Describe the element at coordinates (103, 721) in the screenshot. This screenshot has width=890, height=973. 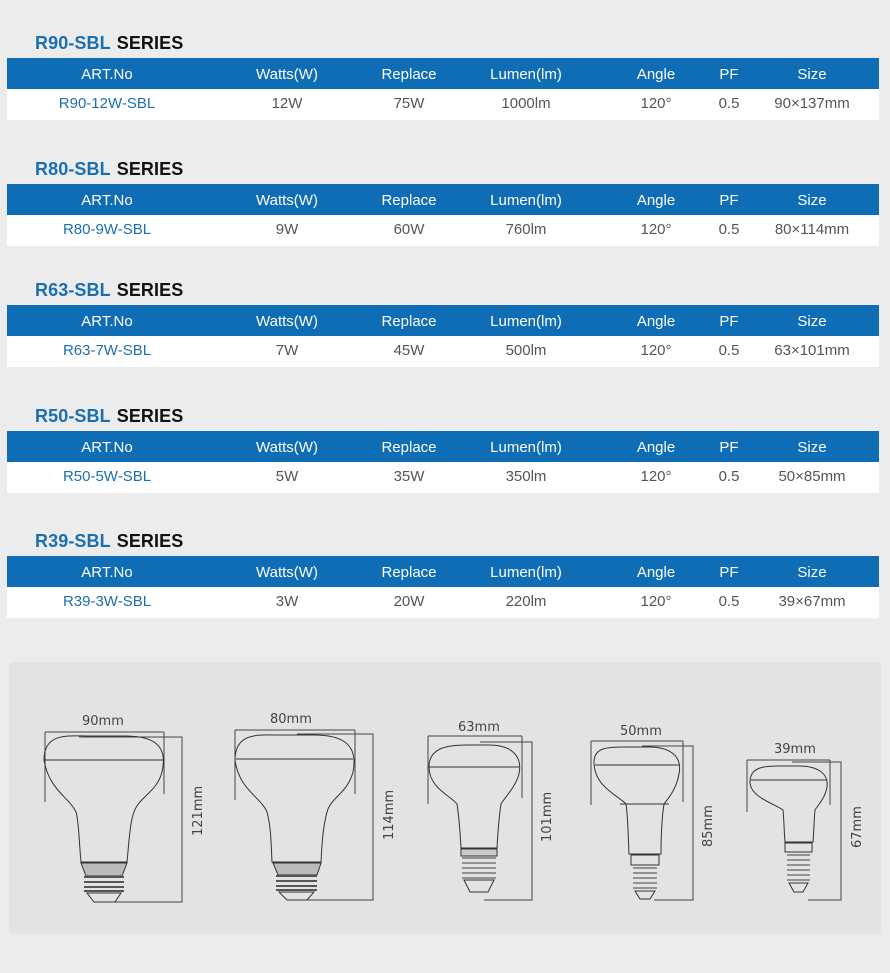
I see `svg-text: 90mm` at that location.